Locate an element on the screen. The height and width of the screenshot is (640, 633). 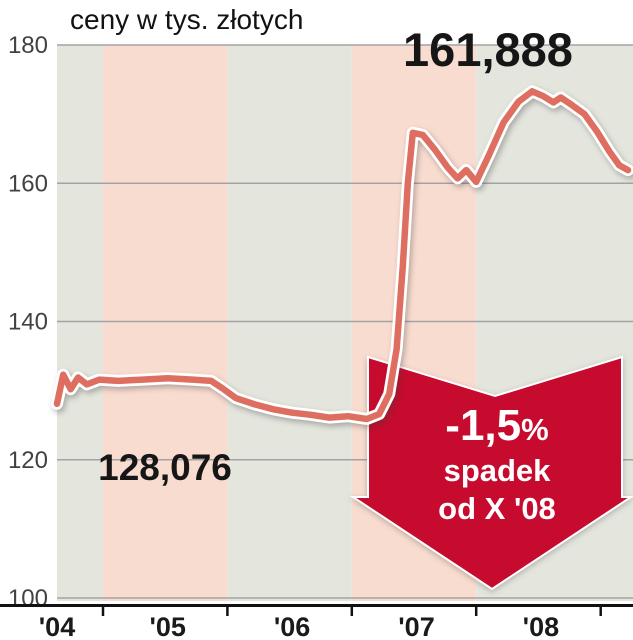
arrow-label-spadek: spadek is located at coordinates (498, 470).